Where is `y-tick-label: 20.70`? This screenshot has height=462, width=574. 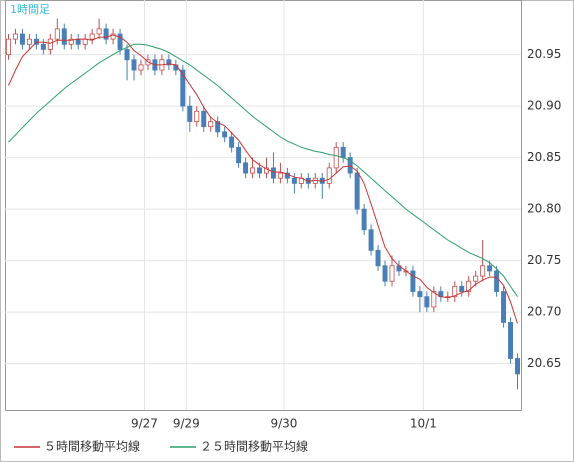 y-tick-label: 20.70 is located at coordinates (544, 312).